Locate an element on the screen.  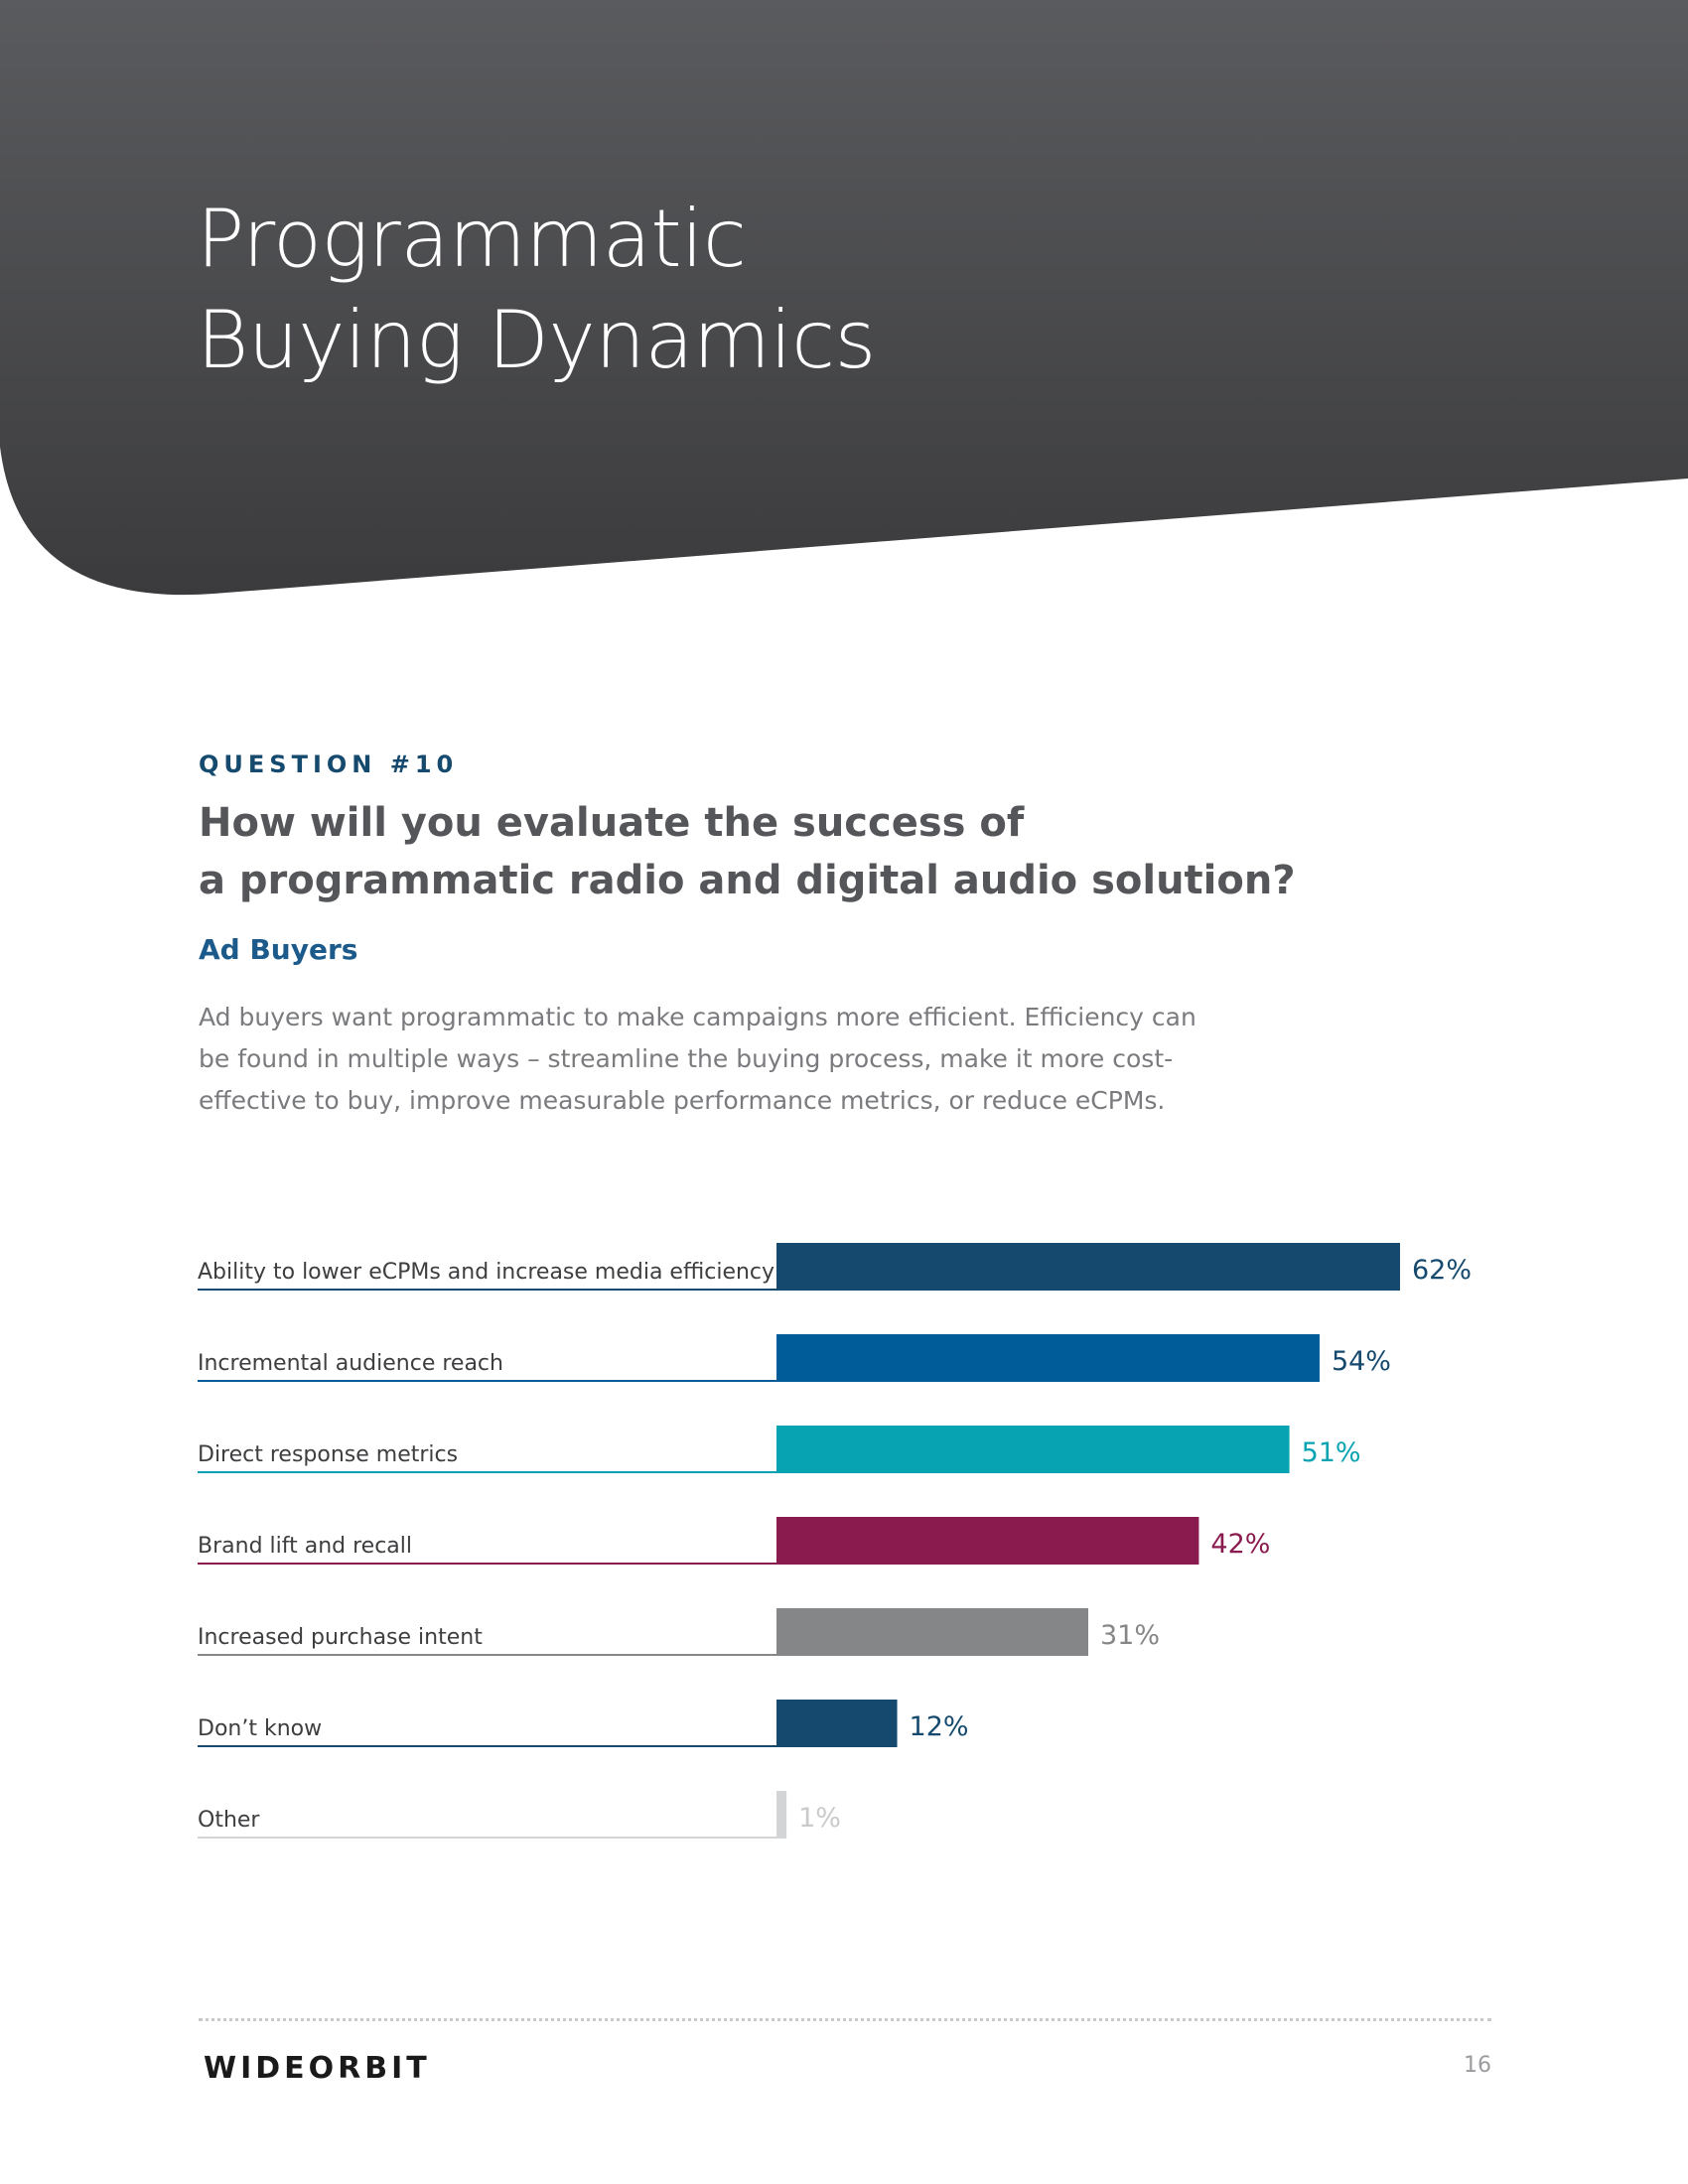
category-label: Increased purchase intent is located at coordinates (340, 1637).